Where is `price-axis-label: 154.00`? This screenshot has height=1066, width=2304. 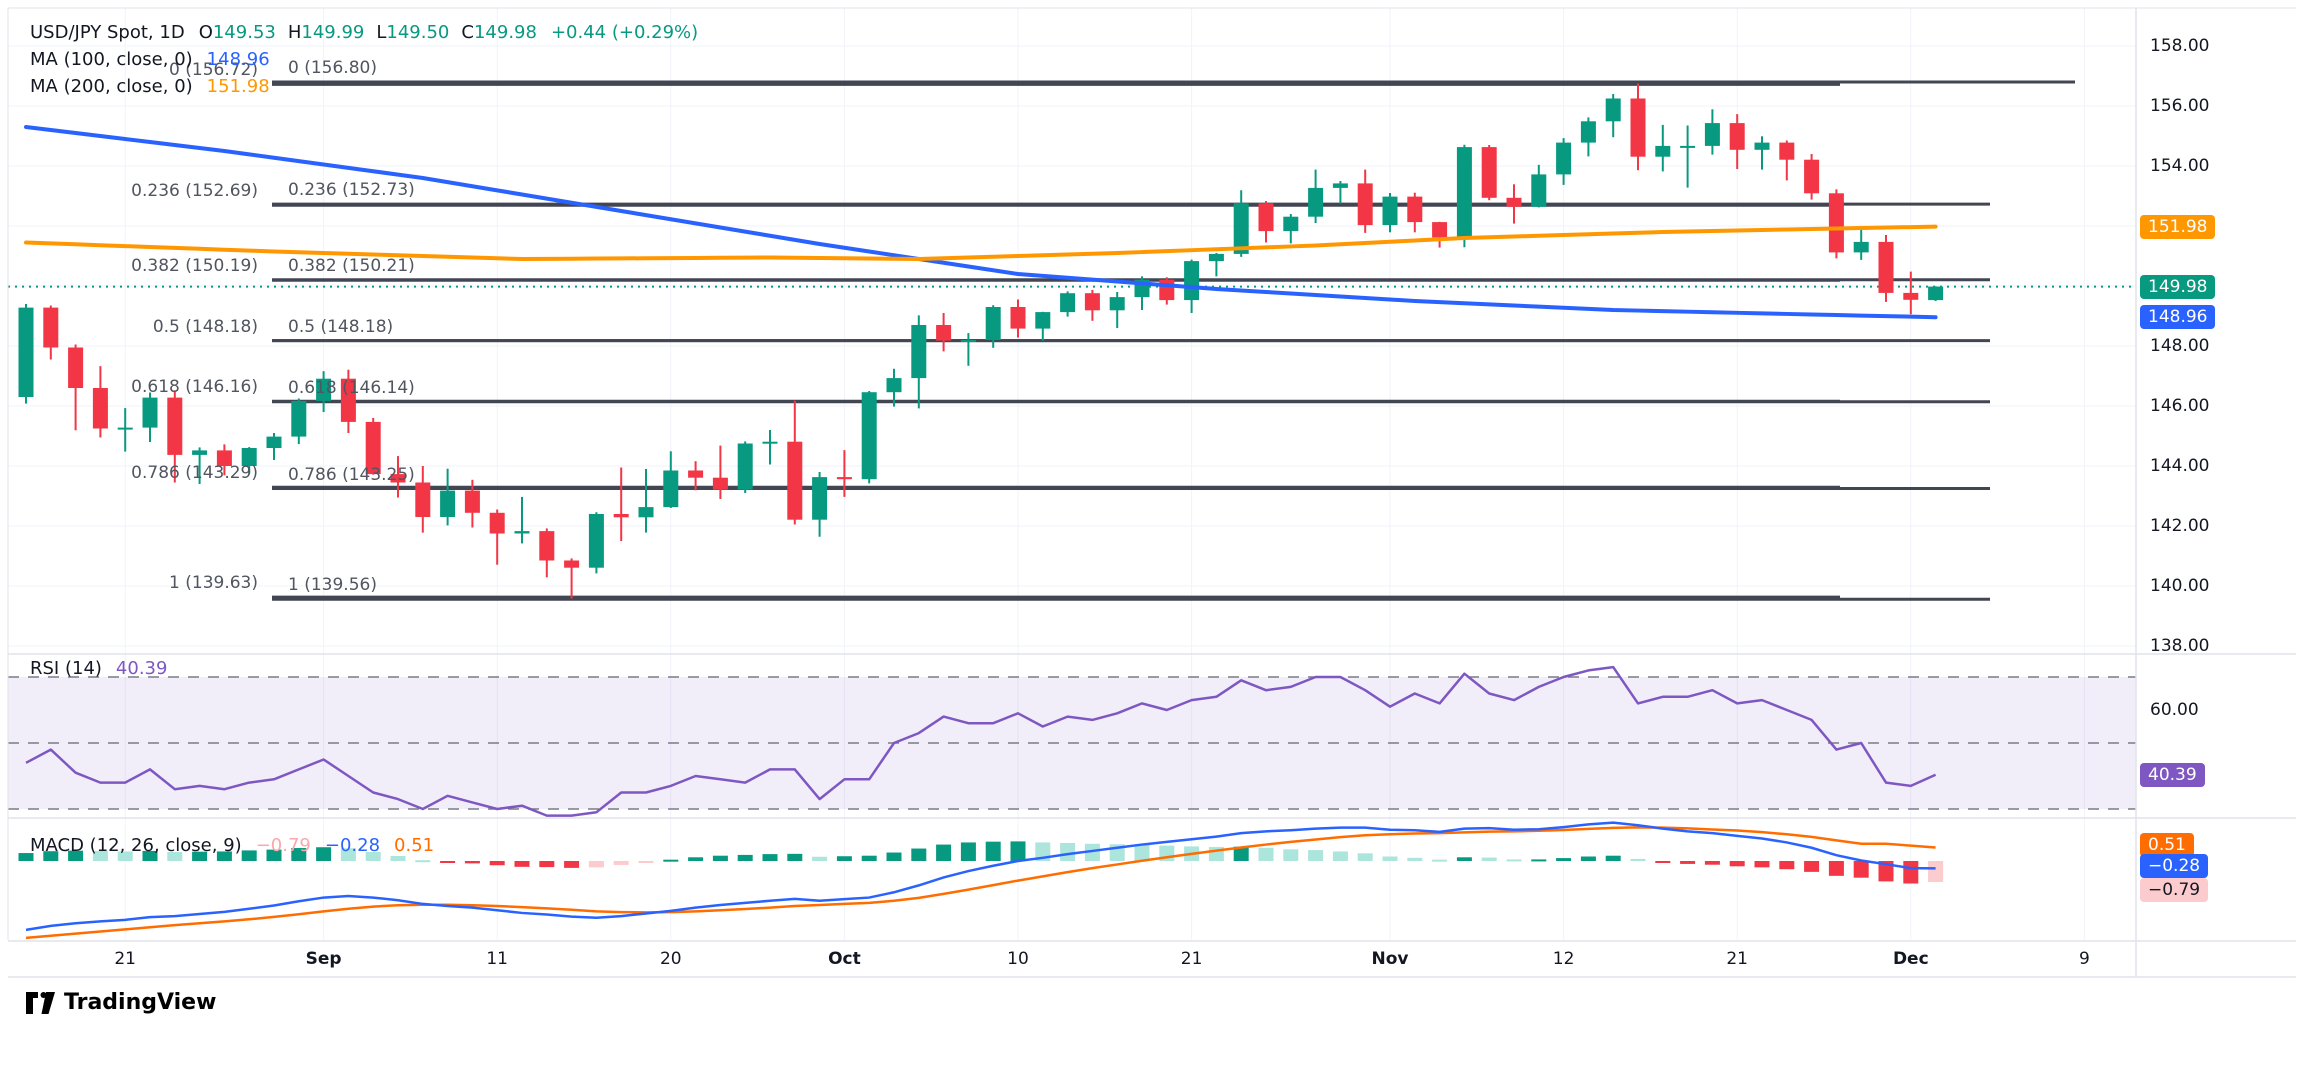 price-axis-label: 154.00 is located at coordinates (2180, 166).